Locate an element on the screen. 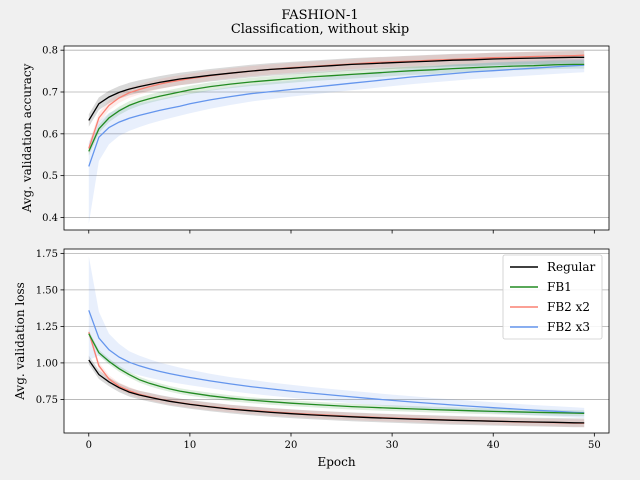 Image resolution: width=640 pixels, height=480 pixels. legend-entry: FB2 x2 is located at coordinates (568, 307).